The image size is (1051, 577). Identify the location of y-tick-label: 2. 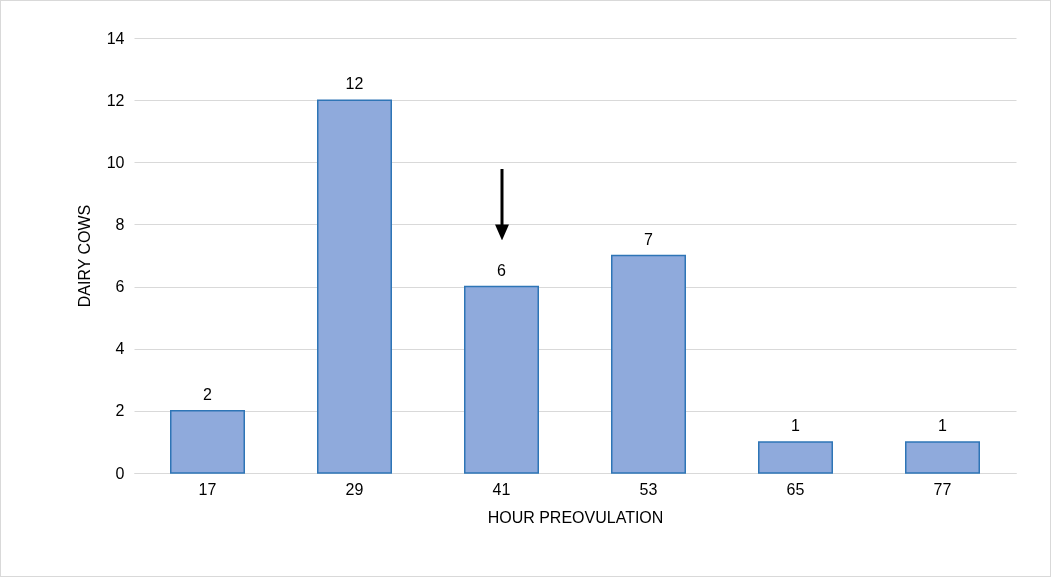
(120, 411).